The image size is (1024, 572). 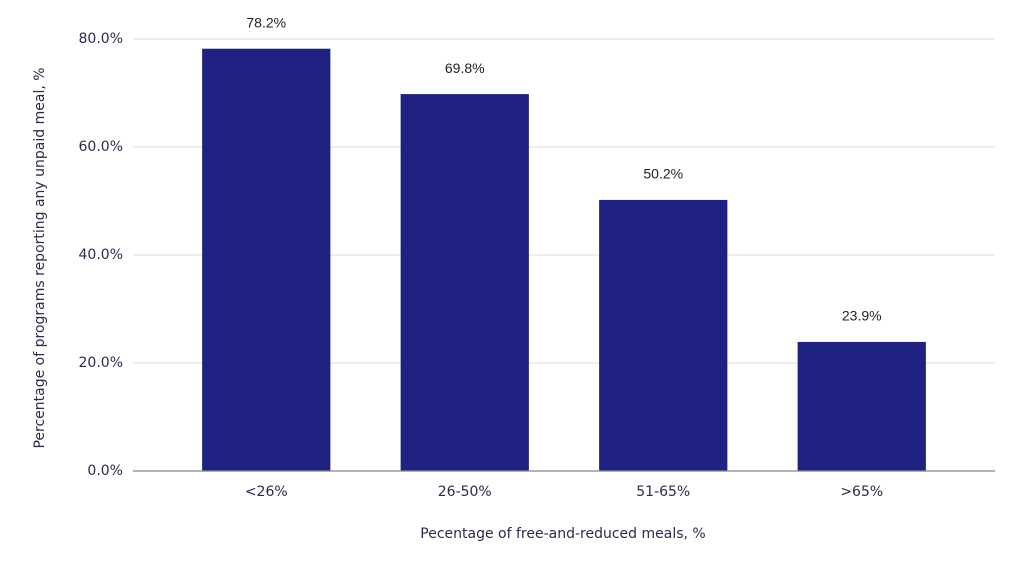 I want to click on x-tick-label: 51-65%, so click(x=663, y=492).